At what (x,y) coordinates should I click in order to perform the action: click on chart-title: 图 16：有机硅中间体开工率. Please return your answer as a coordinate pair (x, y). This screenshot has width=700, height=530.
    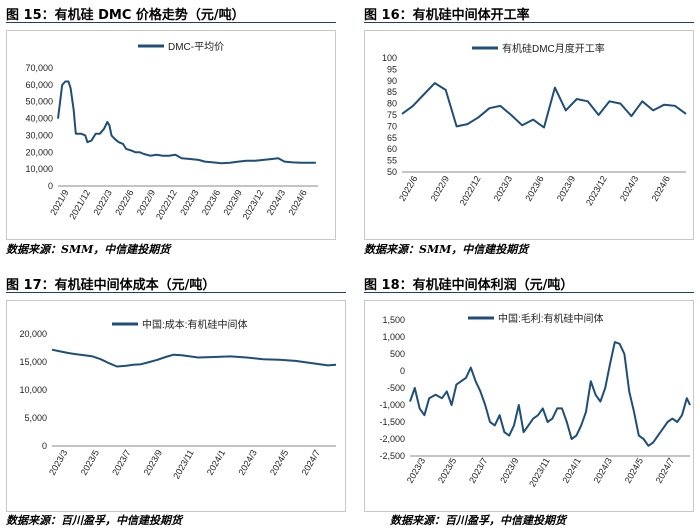
    Looking at the image, I should click on (447, 15).